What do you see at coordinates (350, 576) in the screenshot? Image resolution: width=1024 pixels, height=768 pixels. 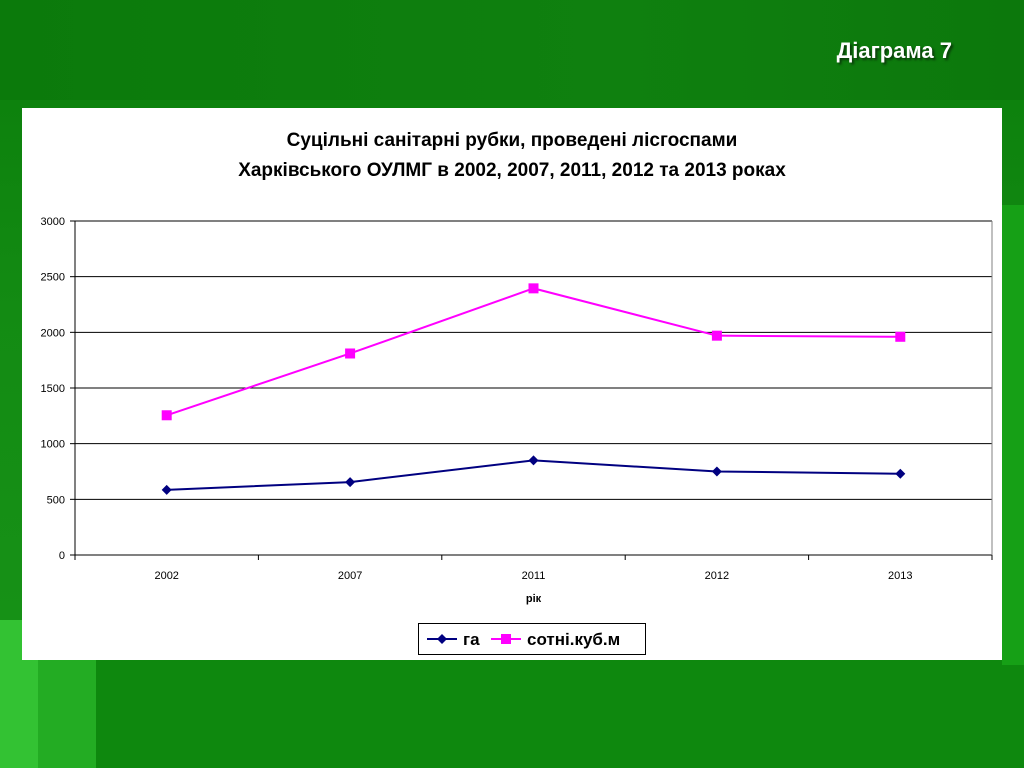 I see `x-tick-label: 2007` at bounding box center [350, 576].